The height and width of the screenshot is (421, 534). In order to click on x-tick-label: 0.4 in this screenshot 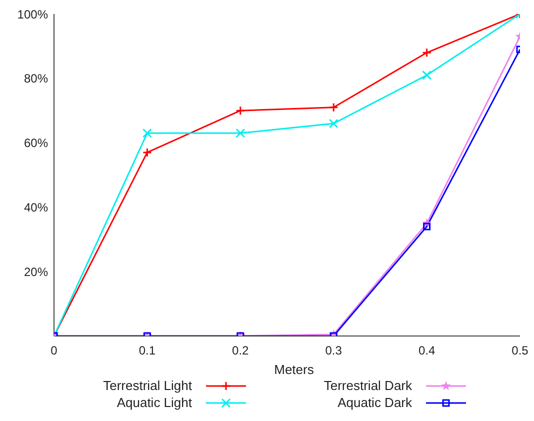, I will do `click(427, 351)`.